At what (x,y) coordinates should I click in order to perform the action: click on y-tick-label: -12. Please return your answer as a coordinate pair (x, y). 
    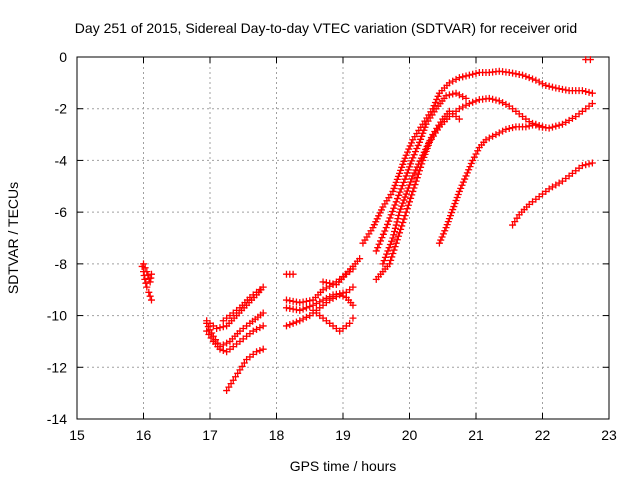
    Looking at the image, I should click on (57, 367).